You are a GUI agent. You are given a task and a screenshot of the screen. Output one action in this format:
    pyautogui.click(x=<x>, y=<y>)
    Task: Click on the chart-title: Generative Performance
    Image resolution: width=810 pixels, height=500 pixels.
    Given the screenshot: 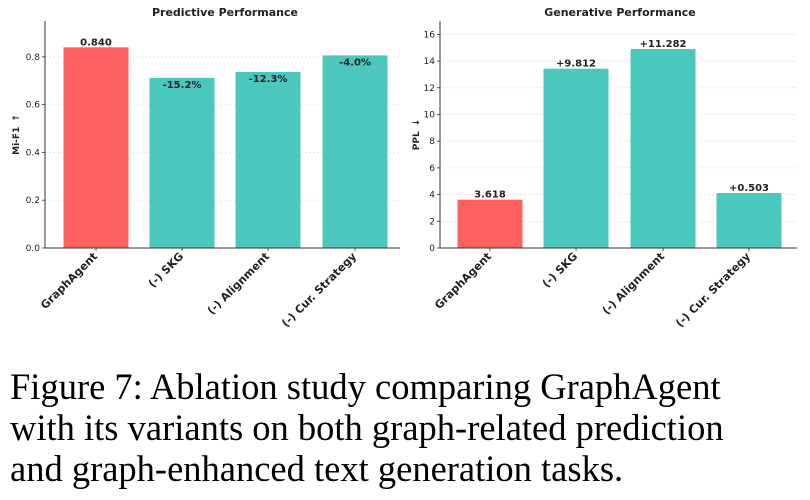 What is the action you would take?
    pyautogui.click(x=620, y=12)
    